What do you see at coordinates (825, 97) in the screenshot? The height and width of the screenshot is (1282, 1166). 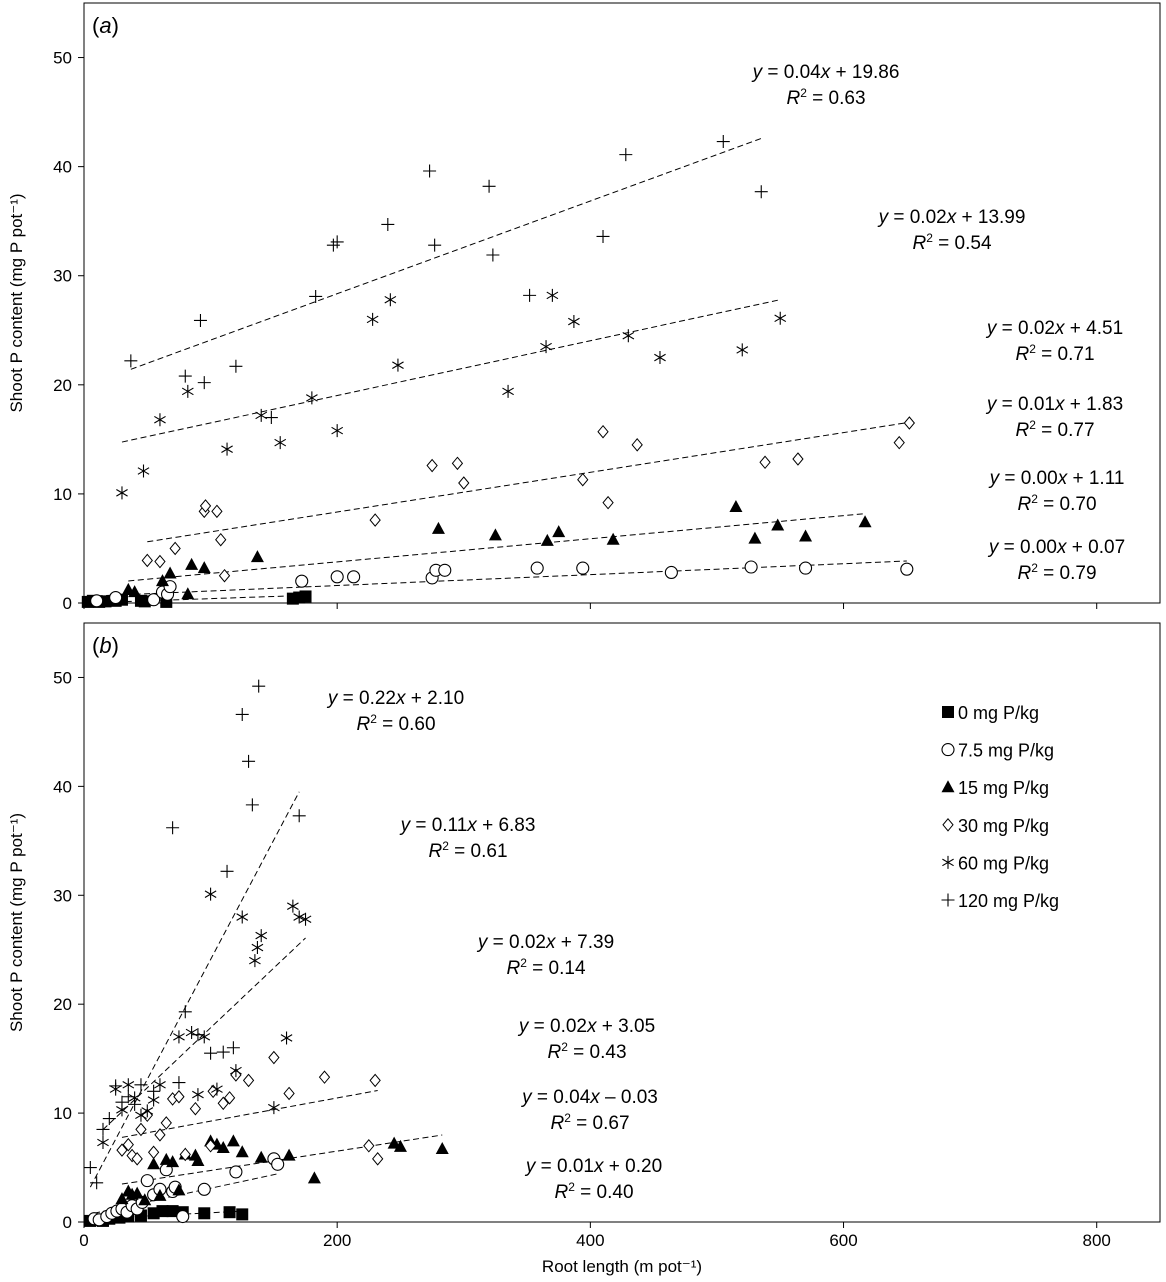 I see `r-squared: R2 = 0.63` at bounding box center [825, 97].